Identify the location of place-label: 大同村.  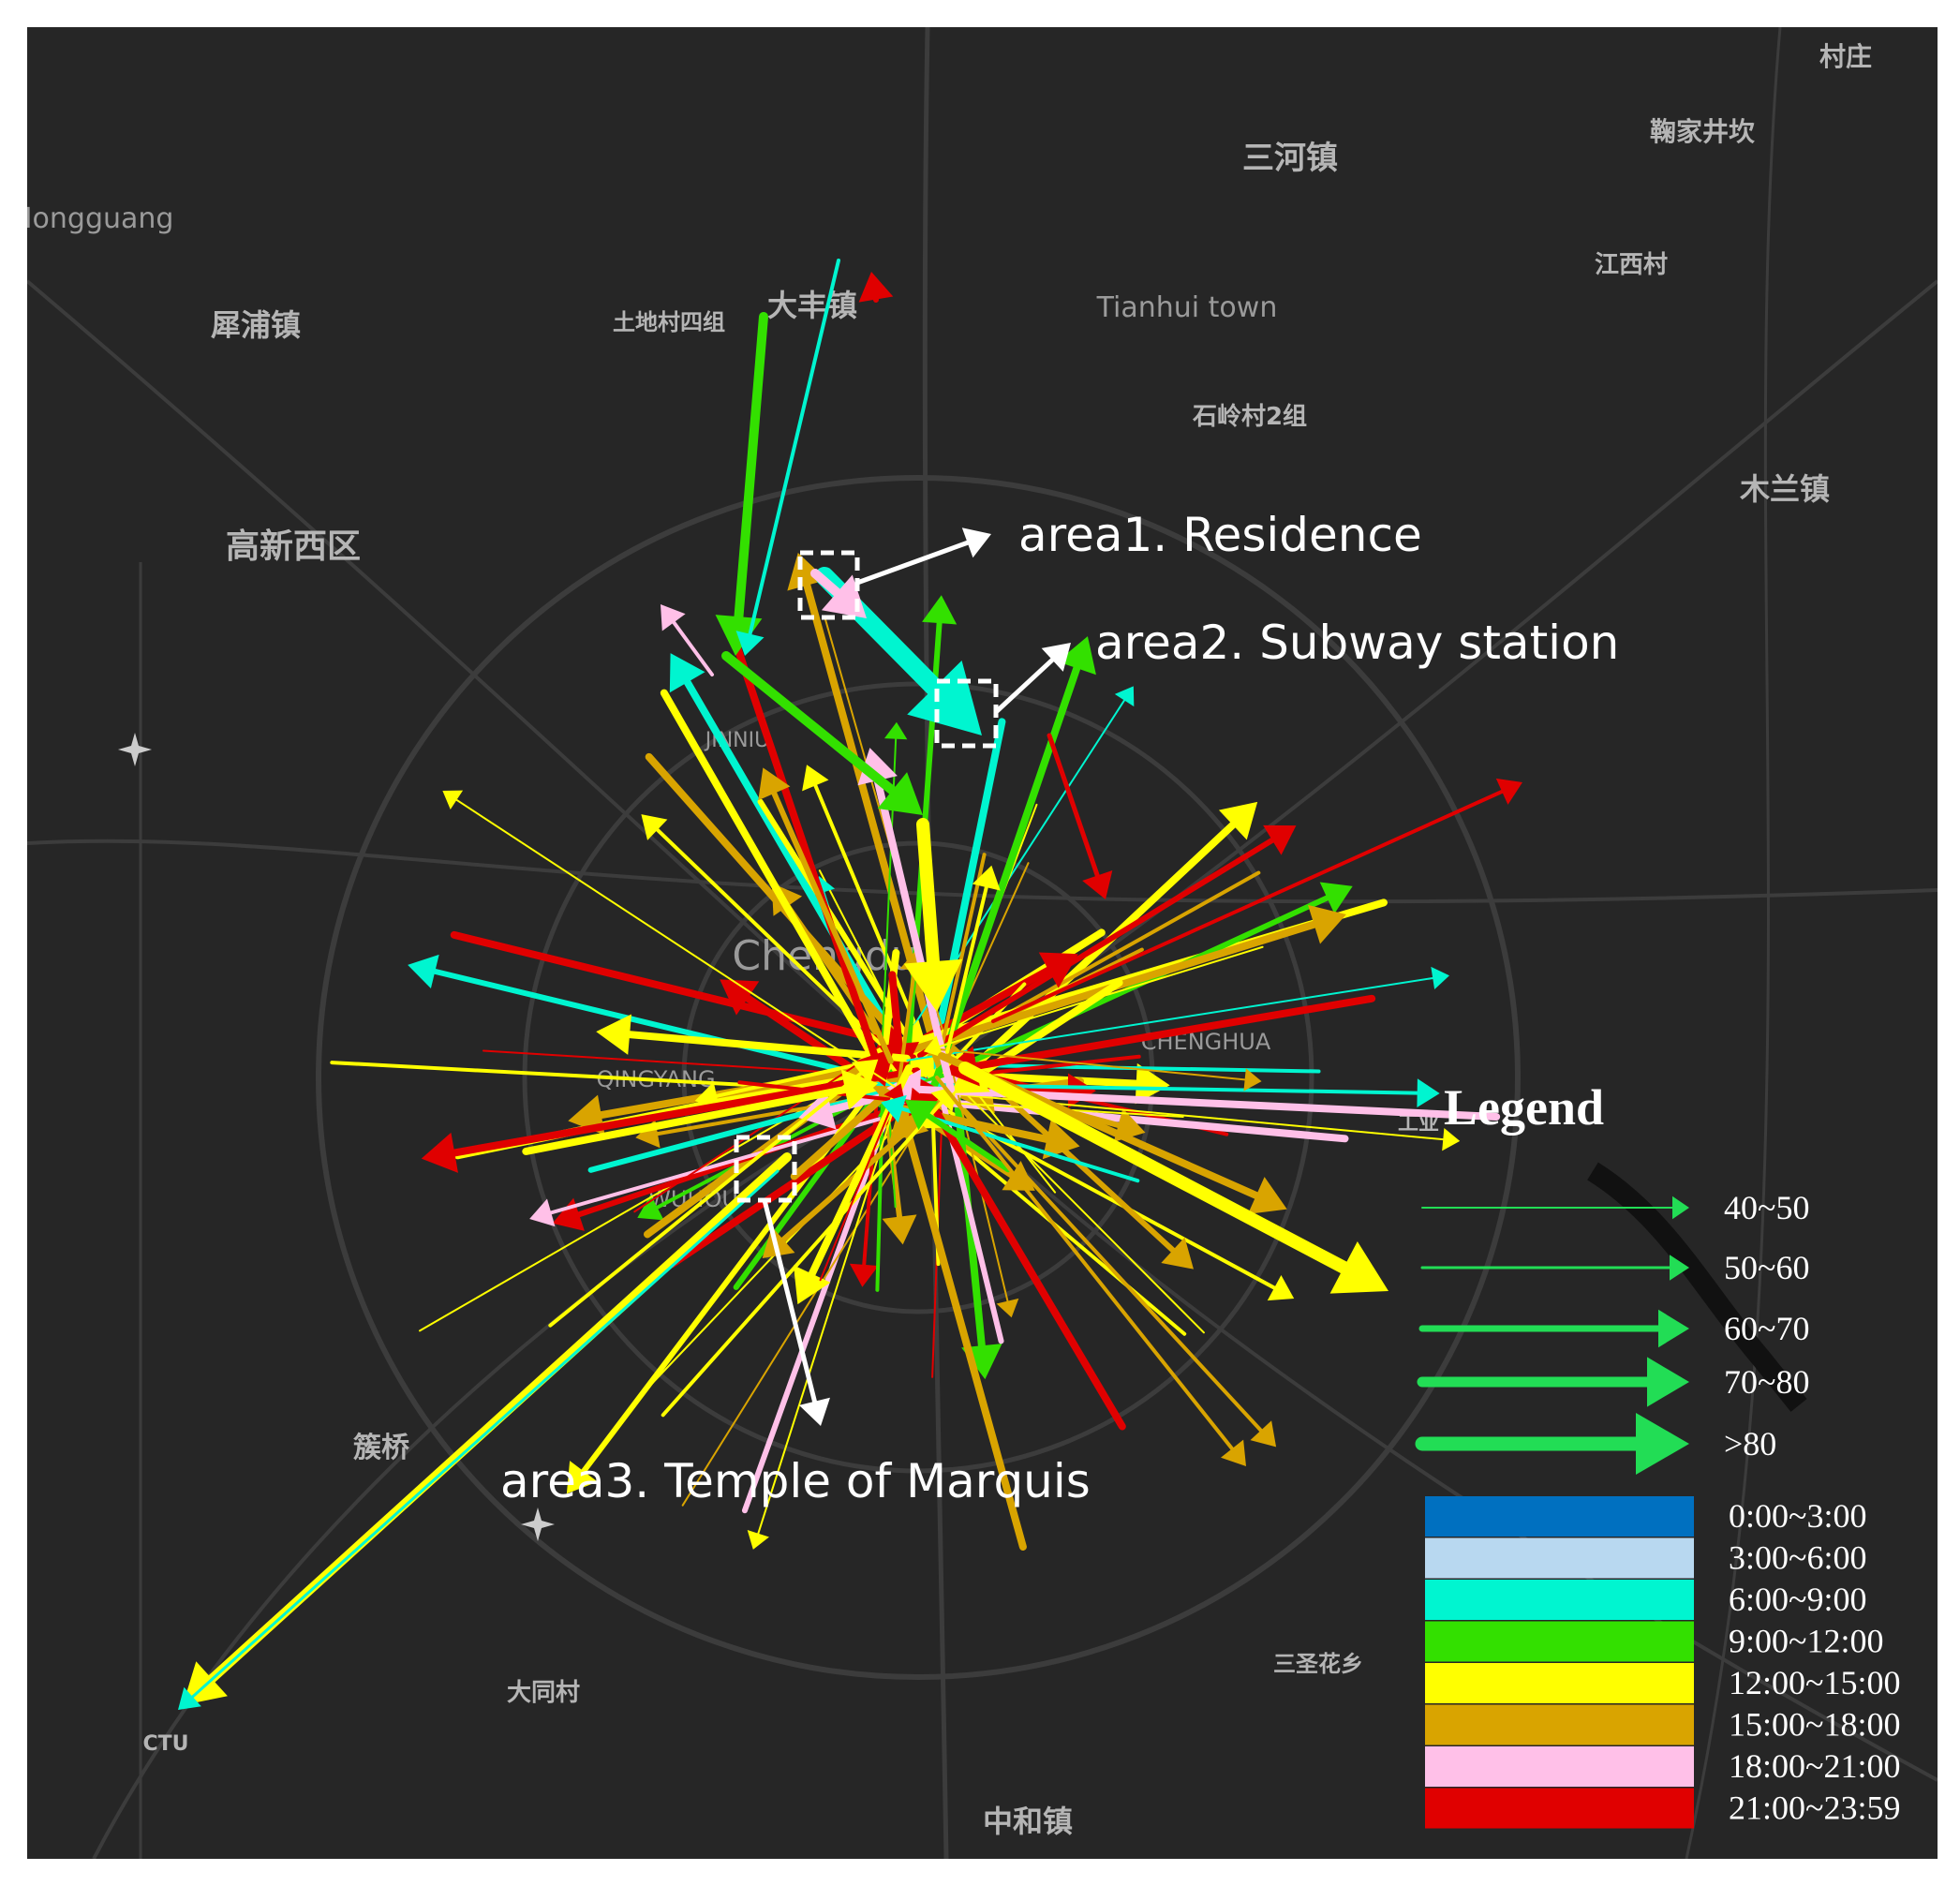
(543, 1693).